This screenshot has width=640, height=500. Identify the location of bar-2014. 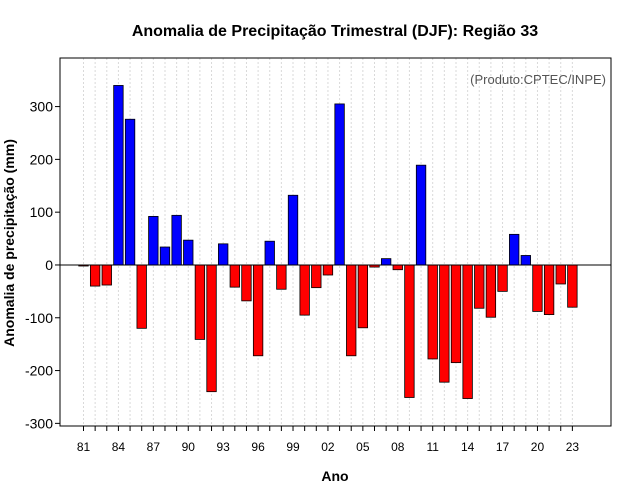
(467, 331).